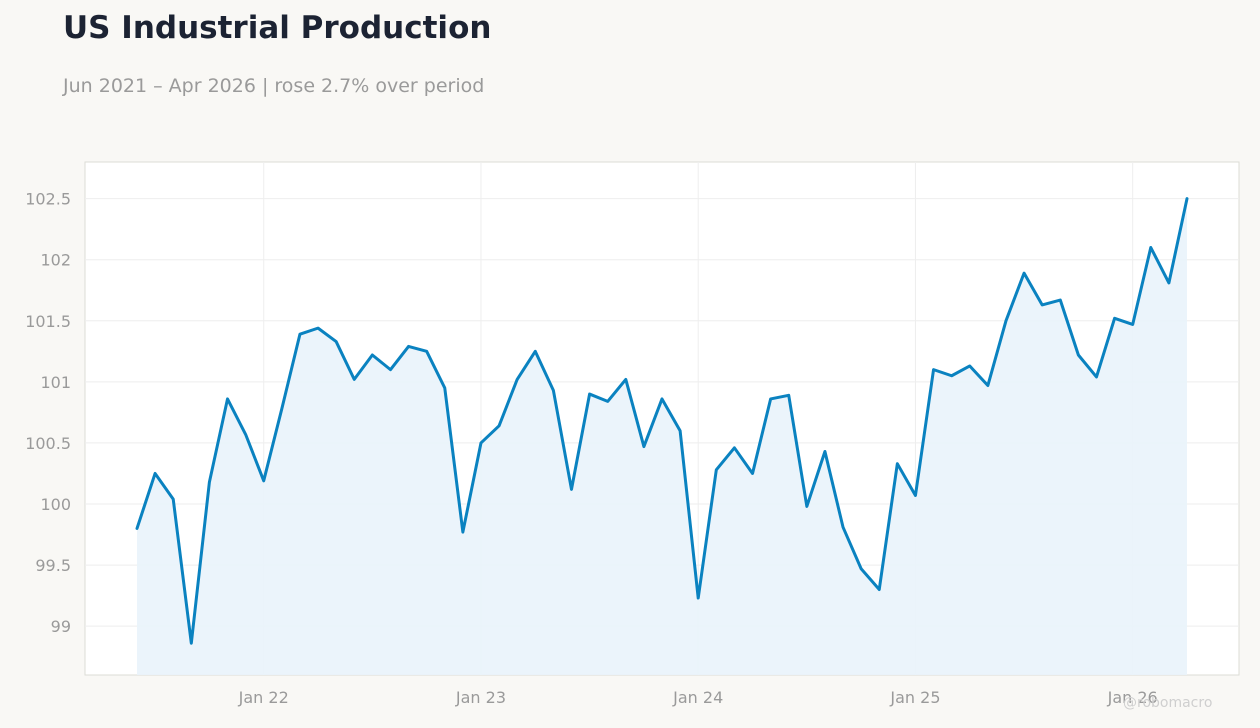 Image resolution: width=1260 pixels, height=728 pixels. I want to click on x-axis-tick-labels: Jan 22 Jan 23 Jan 24 Jan 25 Jan 26, so click(698, 697).